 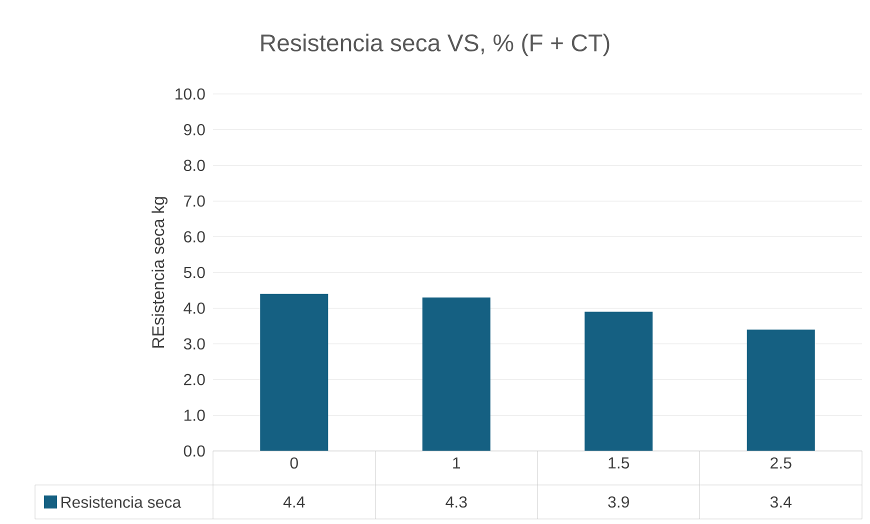 I want to click on x-tick-label: 0, so click(x=294, y=463).